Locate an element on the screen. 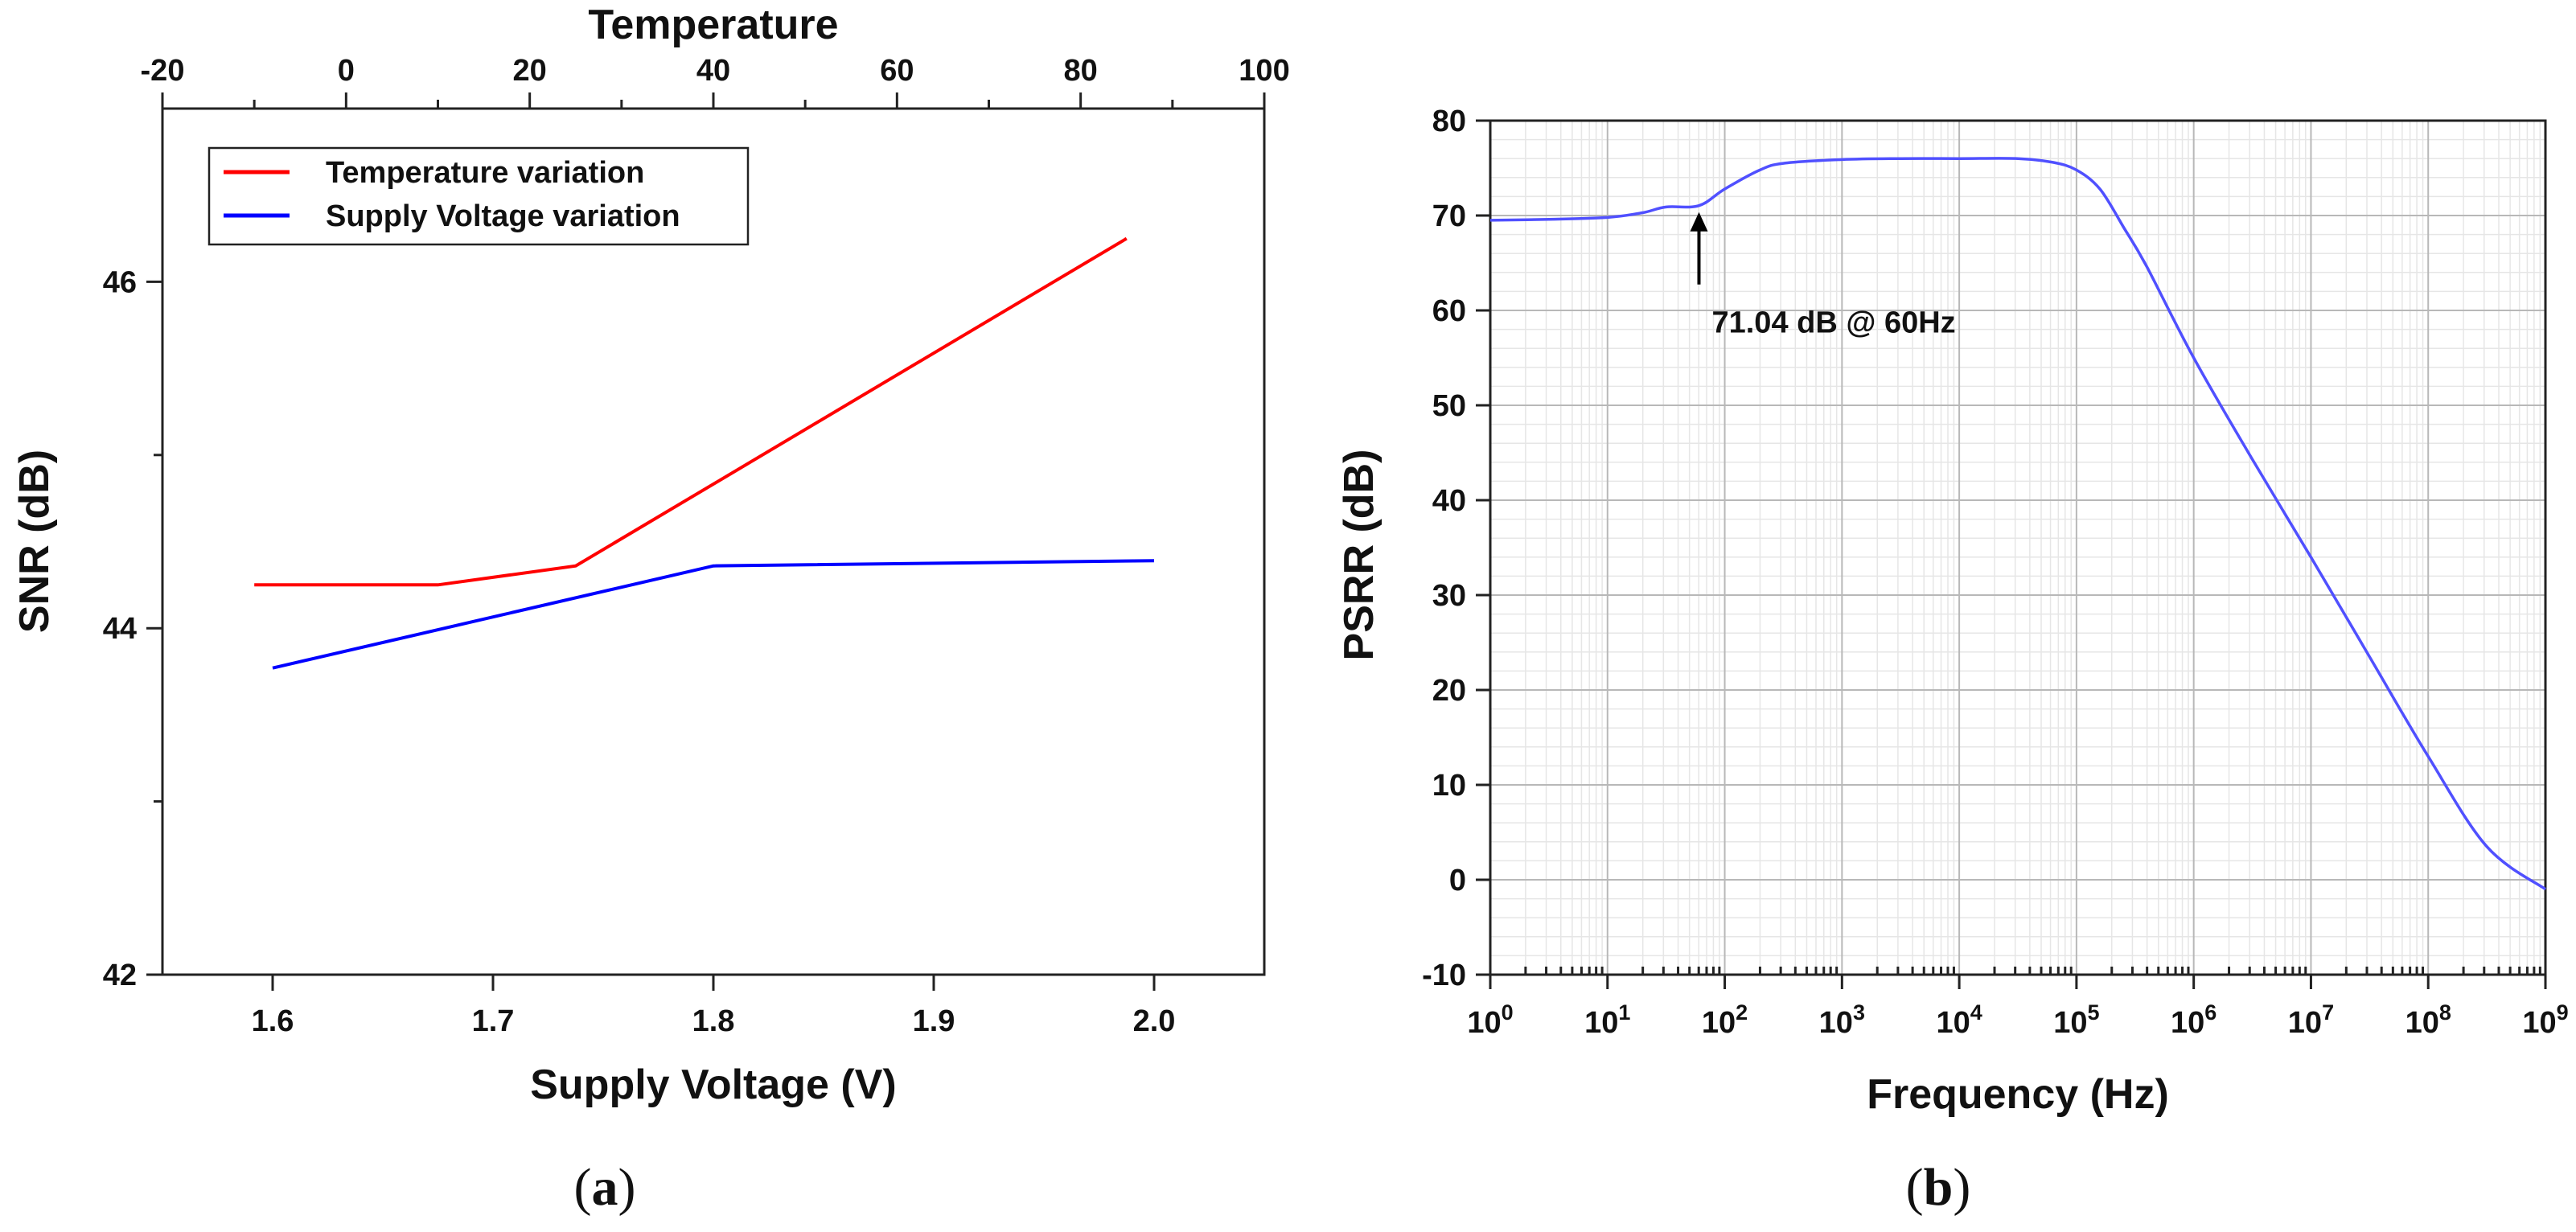 This screenshot has width=2576, height=1232. x-tick-label: 10⁹ is located at coordinates (2545, 1020).